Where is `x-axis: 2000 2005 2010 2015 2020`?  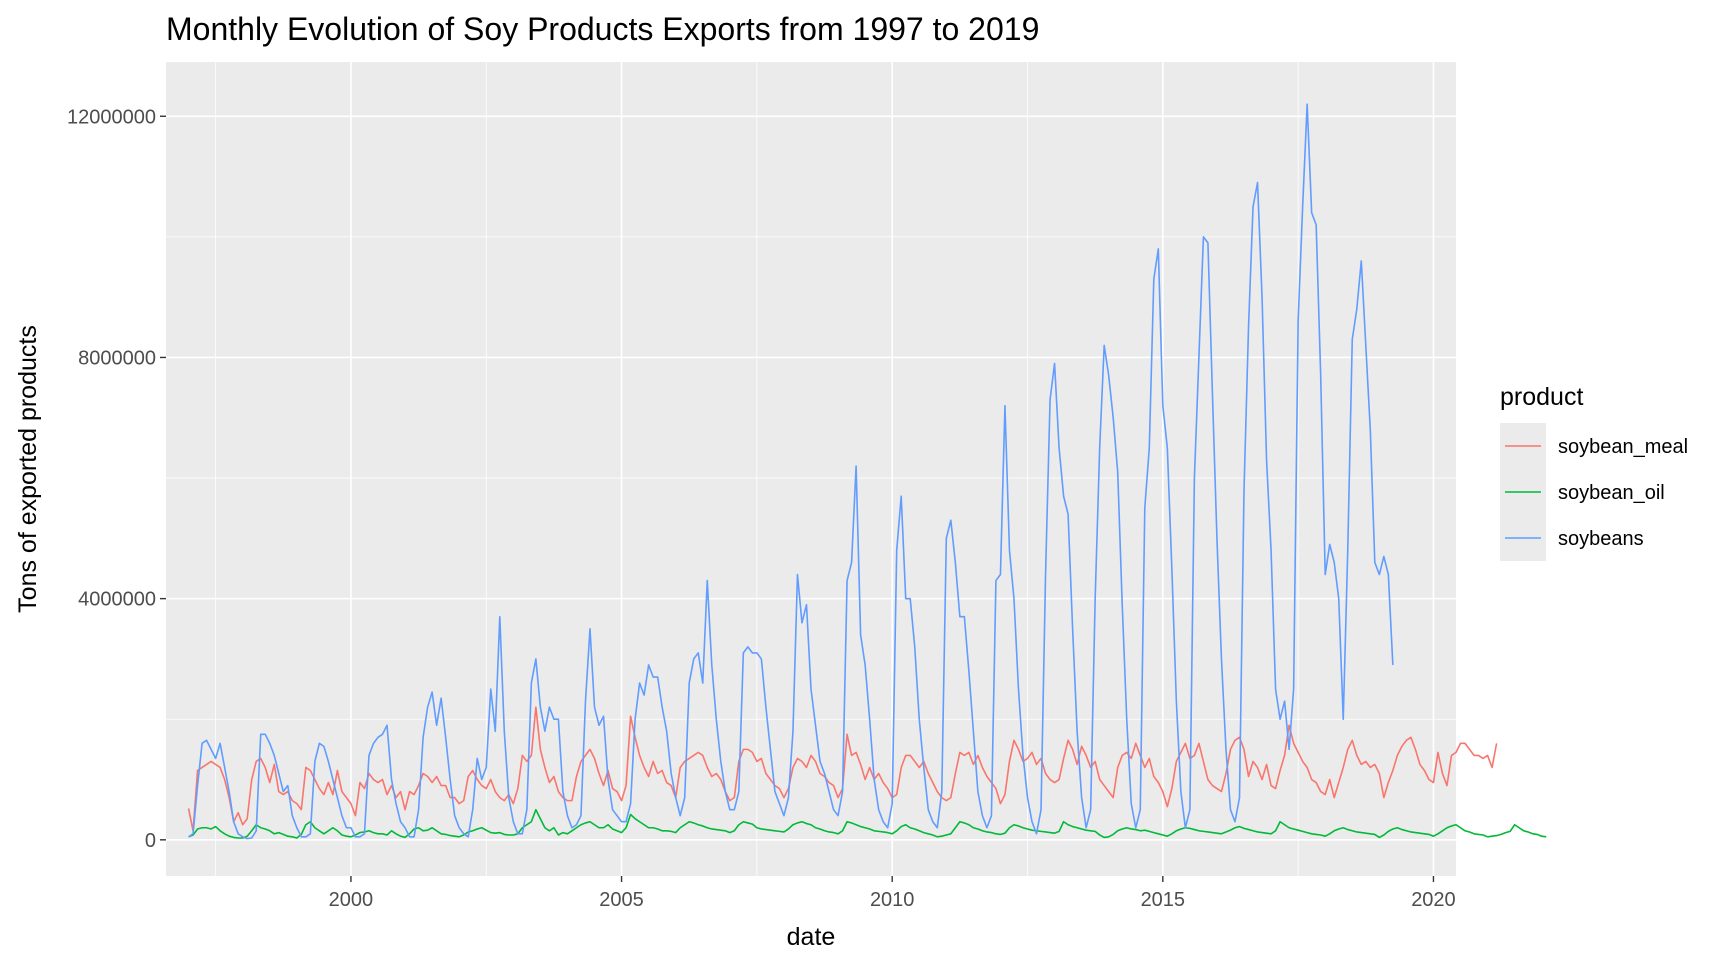
x-axis: 2000 2005 2010 2015 2020 is located at coordinates (892, 893).